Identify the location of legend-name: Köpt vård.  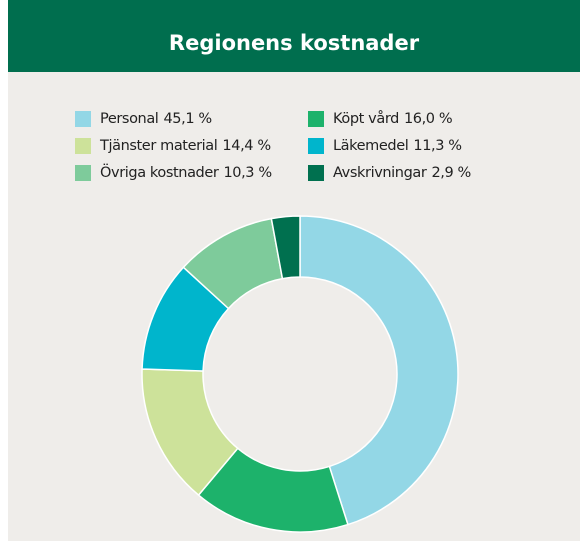
(366, 118).